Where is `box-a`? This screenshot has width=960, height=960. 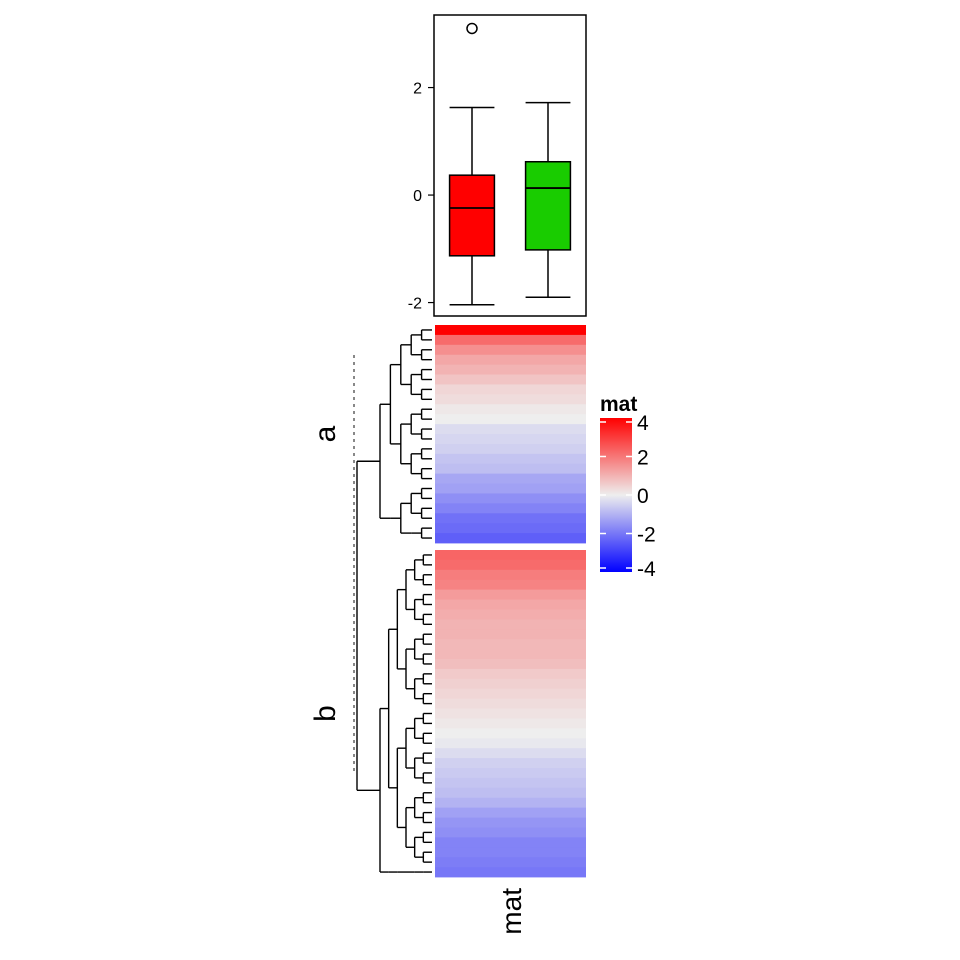
box-a is located at coordinates (472, 164).